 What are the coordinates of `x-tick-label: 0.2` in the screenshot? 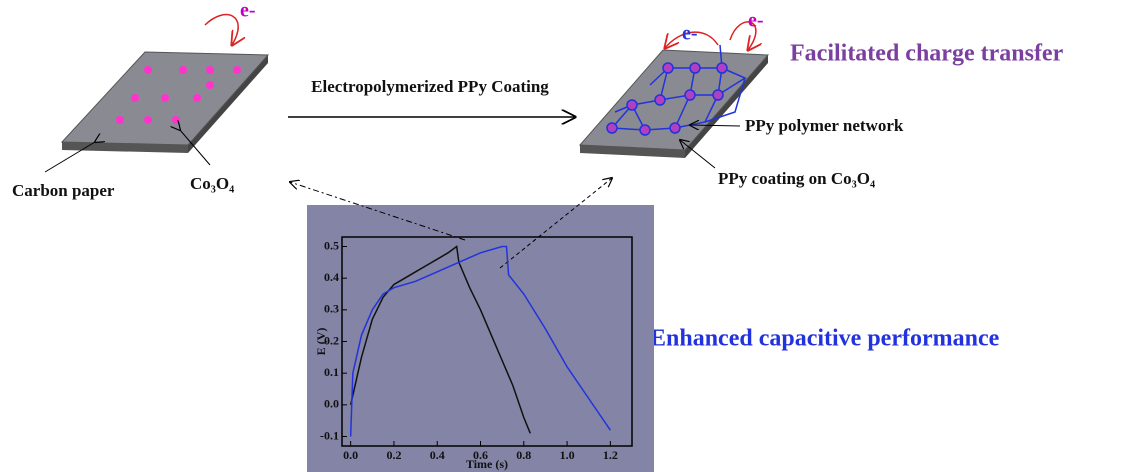 It's located at (393, 455).